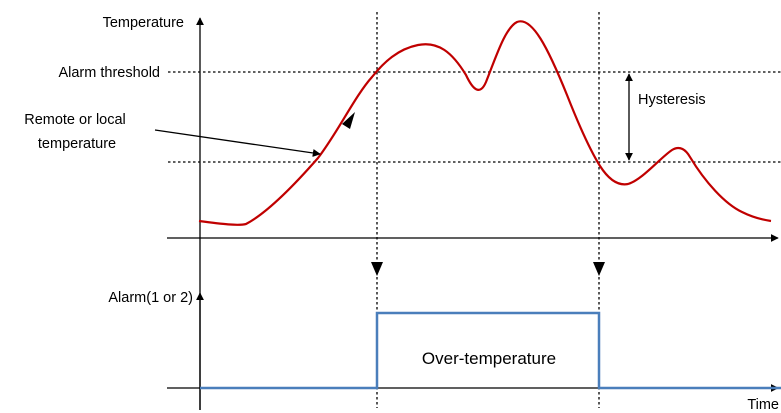  Describe the element at coordinates (763, 405) in the screenshot. I see `time-axis-label: Time` at that location.